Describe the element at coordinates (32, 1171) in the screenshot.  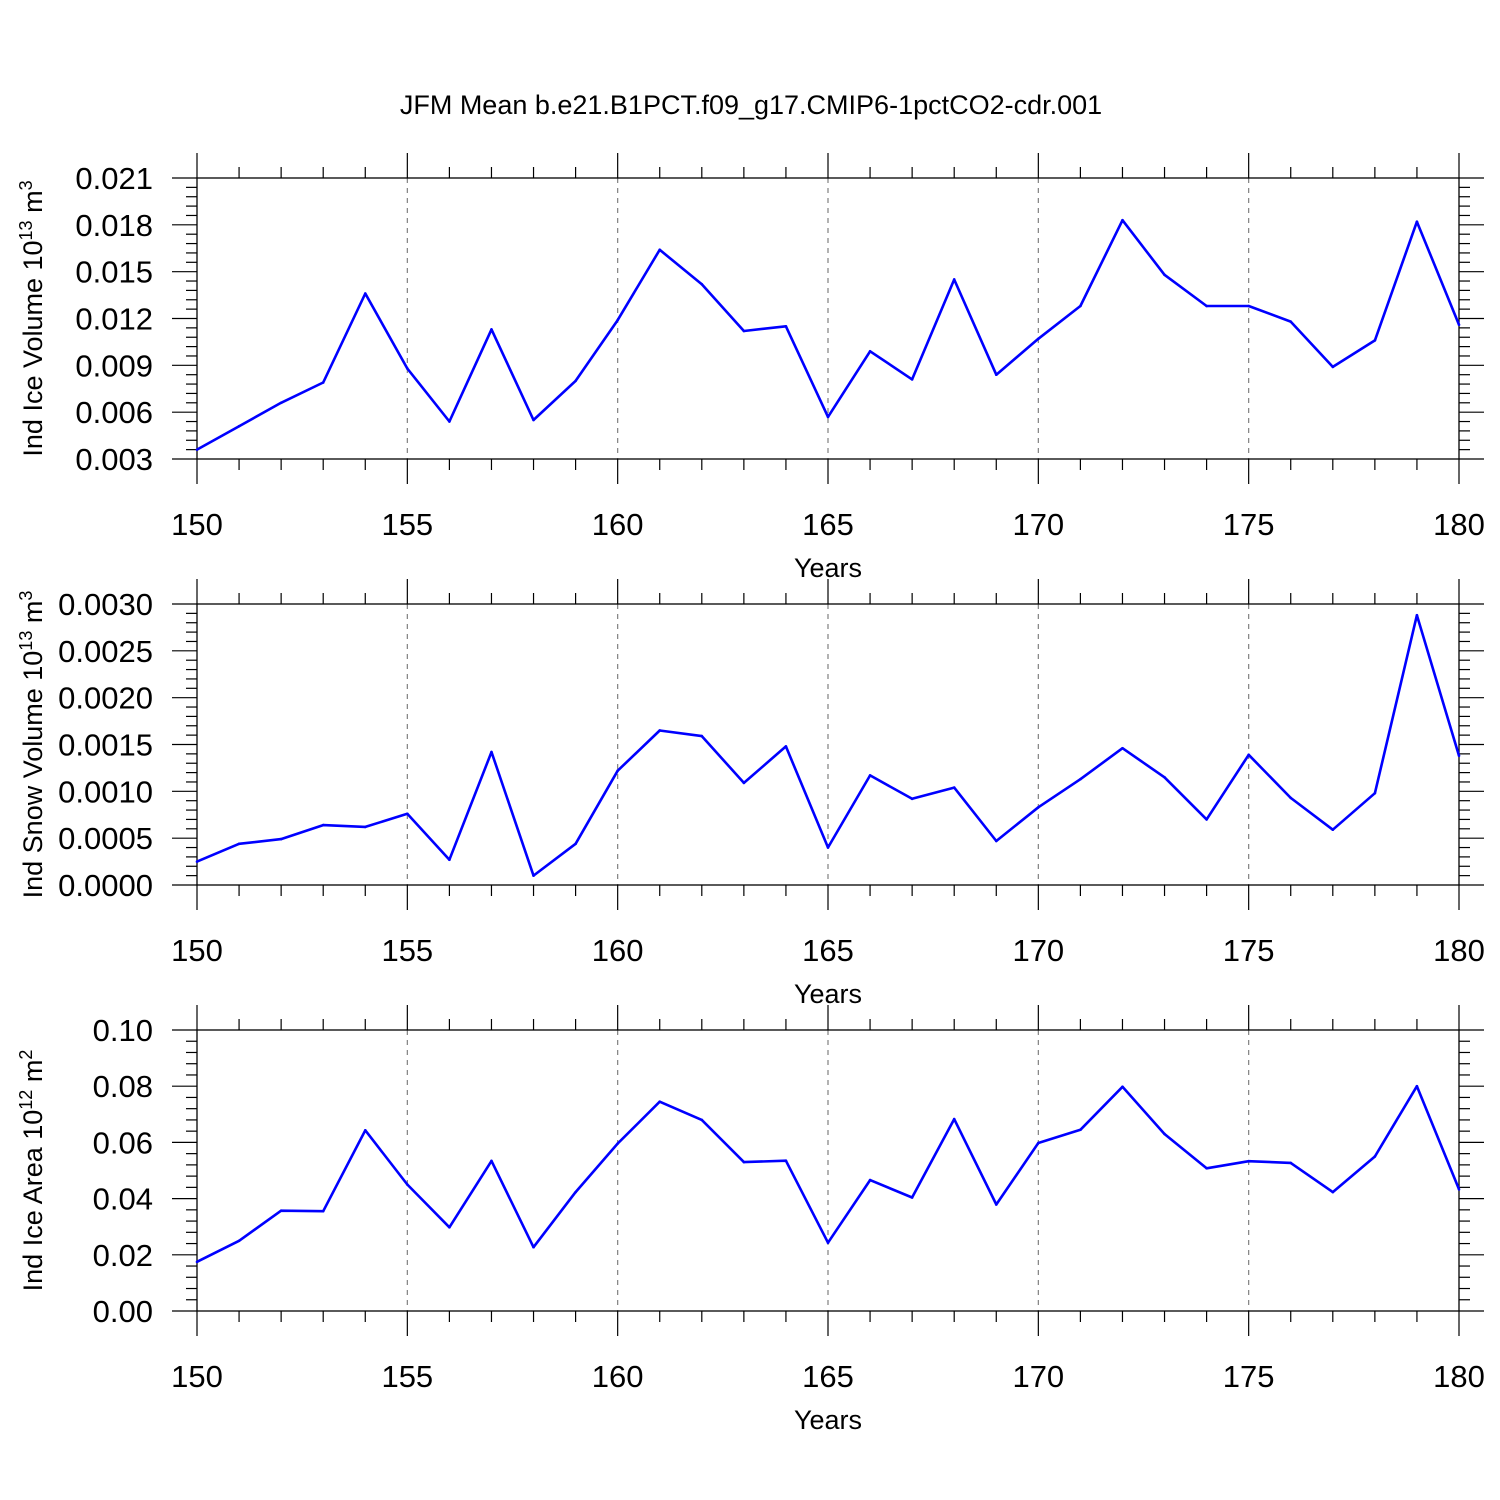
I see `y-axis-label: Ind Ice Area 1012 m2` at that location.